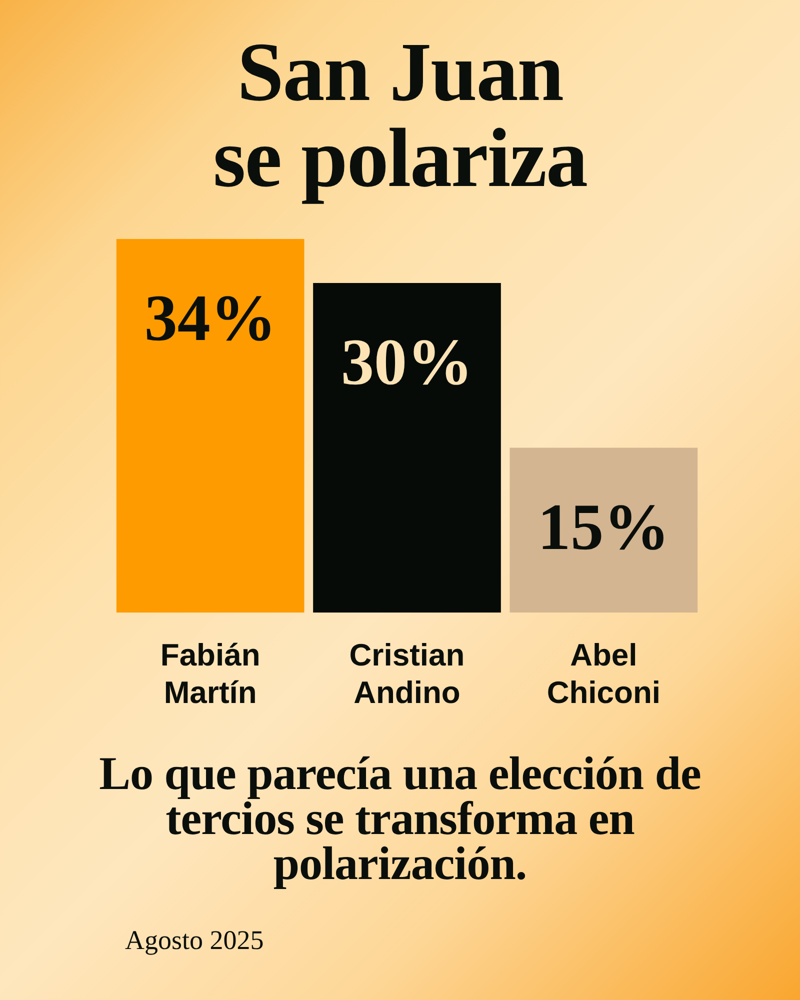  What do you see at coordinates (407, 674) in the screenshot?
I see `x-tick-label: Cristian Andino` at bounding box center [407, 674].